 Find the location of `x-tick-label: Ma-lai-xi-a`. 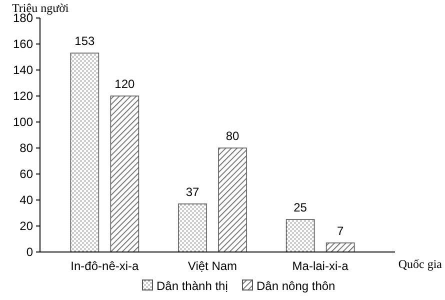

x-tick-label: Ma-lai-xi-a is located at coordinates (320, 266).